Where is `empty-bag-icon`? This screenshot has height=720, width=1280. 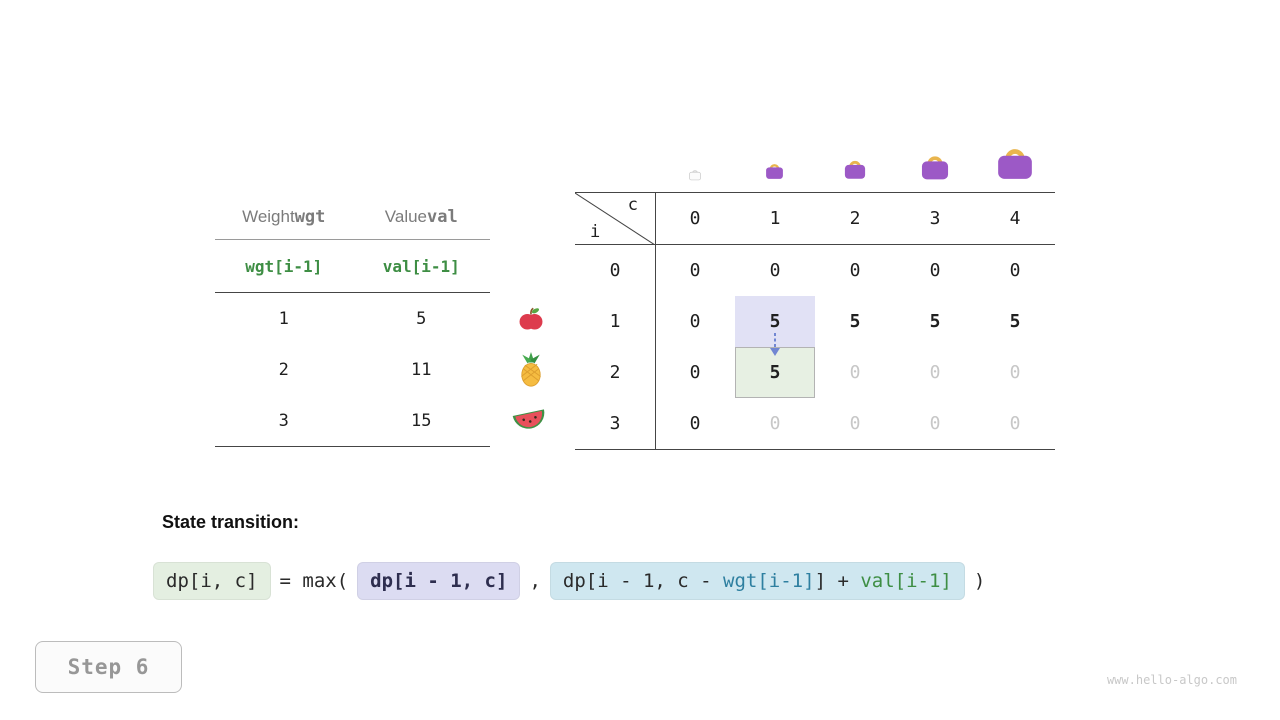
empty-bag-icon is located at coordinates (695, 174).